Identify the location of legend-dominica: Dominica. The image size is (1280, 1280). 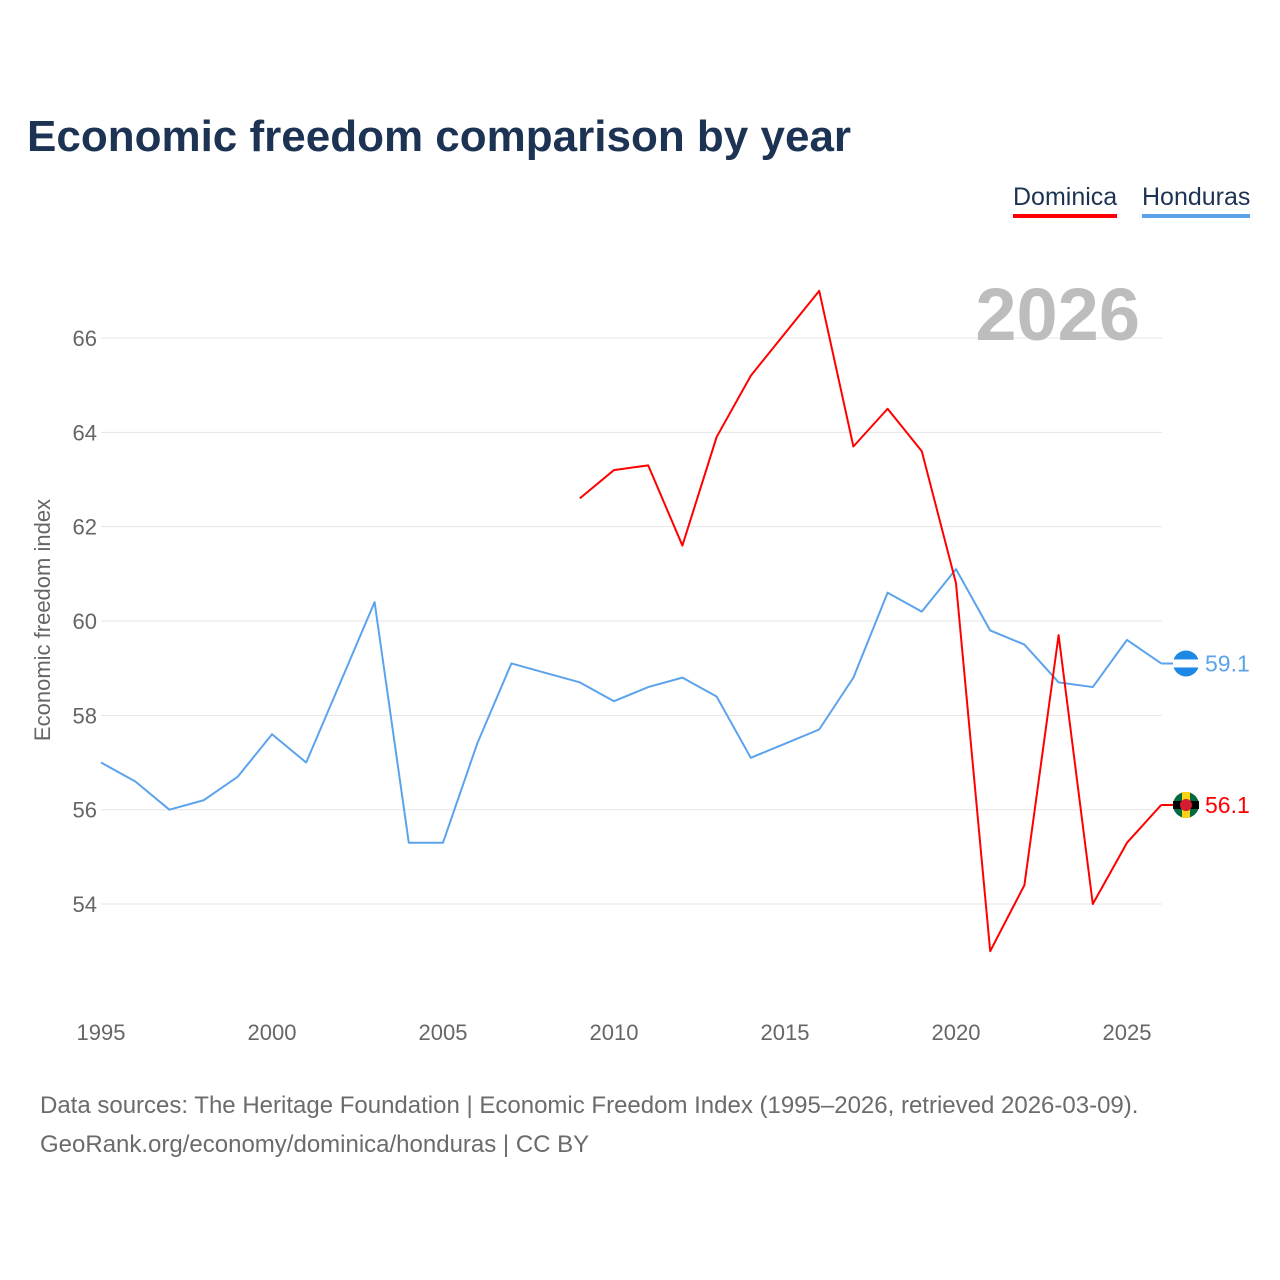
(1065, 200).